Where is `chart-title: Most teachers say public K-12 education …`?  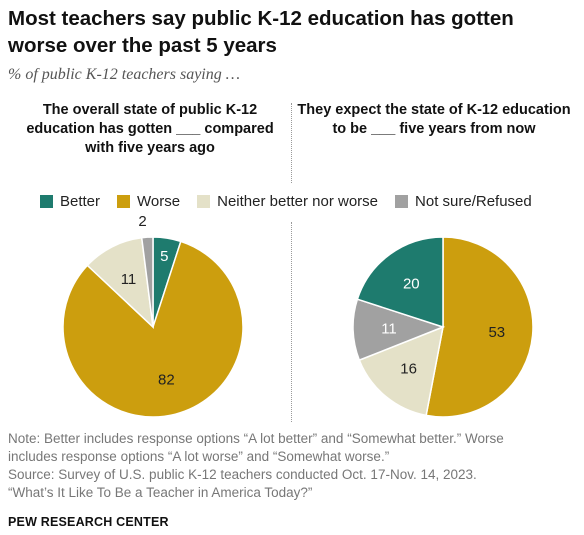 chart-title: Most teachers say public K-12 education … is located at coordinates (261, 32).